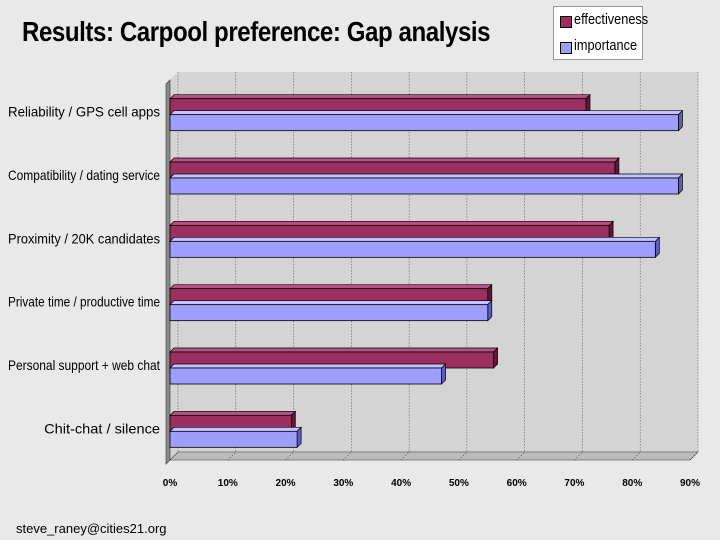 The height and width of the screenshot is (540, 720). I want to click on legend-swatch-effectiveness, so click(566, 22).